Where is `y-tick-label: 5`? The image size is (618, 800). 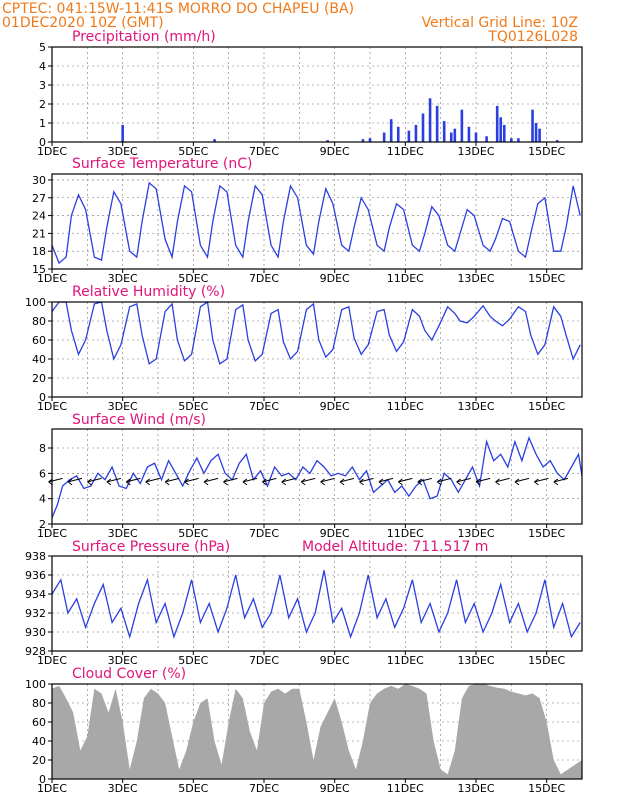
y-tick-label: 5 is located at coordinates (42, 47).